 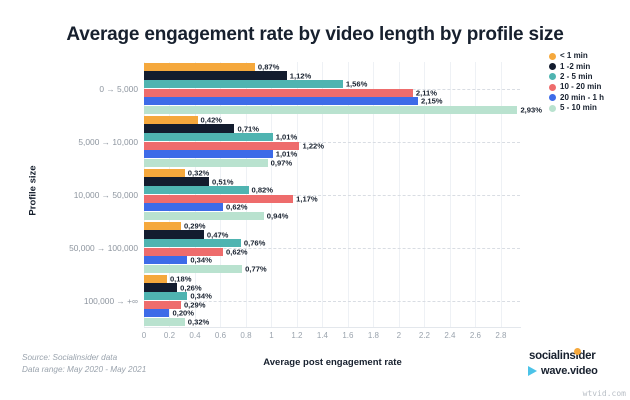 What do you see at coordinates (424, 335) in the screenshot?
I see `x-axis-tick-label: 2.2` at bounding box center [424, 335].